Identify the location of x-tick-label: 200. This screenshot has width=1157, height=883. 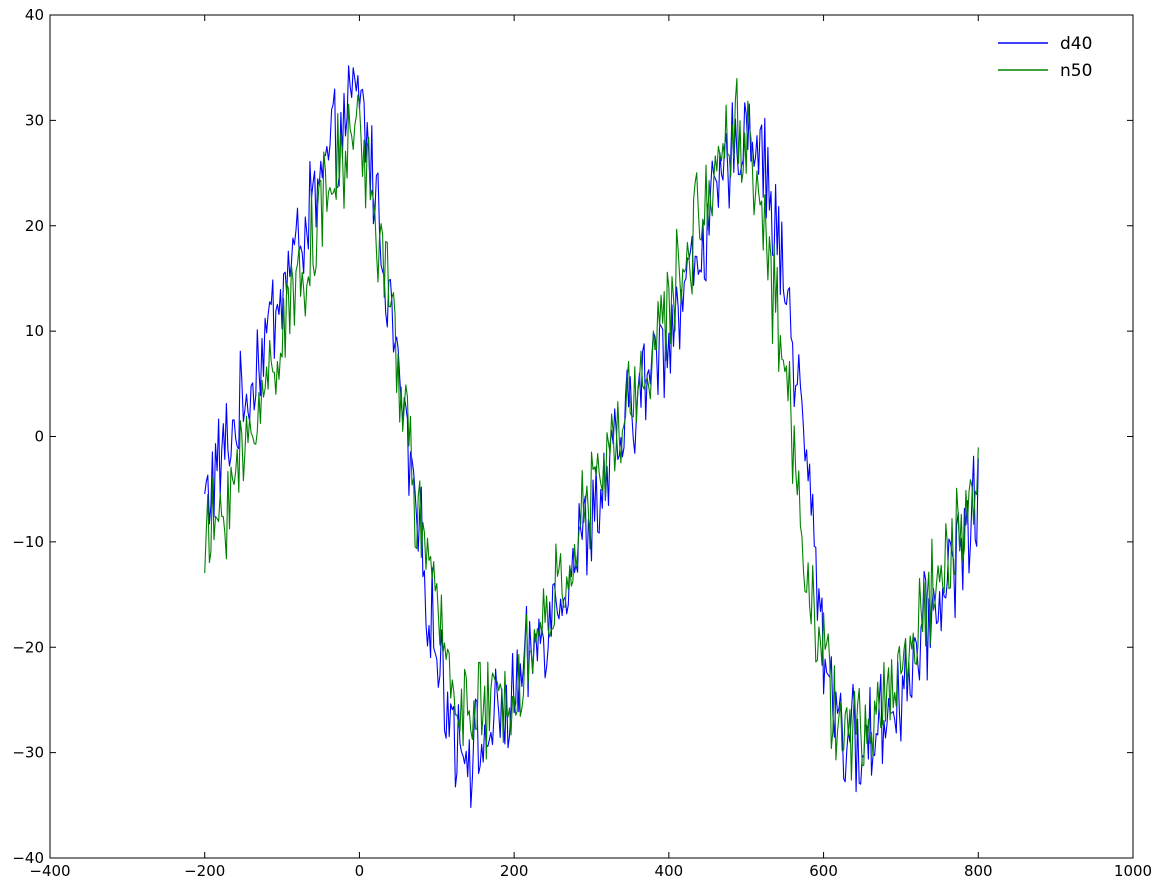
(514, 871).